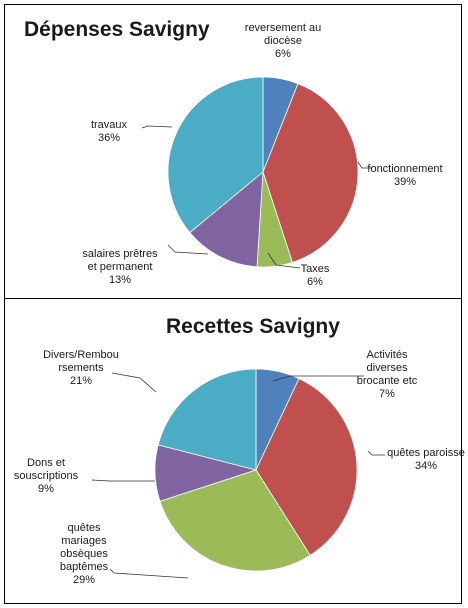 This screenshot has height=608, width=468. I want to click on chart-title-recettes: Recettes Savigny, so click(253, 326).